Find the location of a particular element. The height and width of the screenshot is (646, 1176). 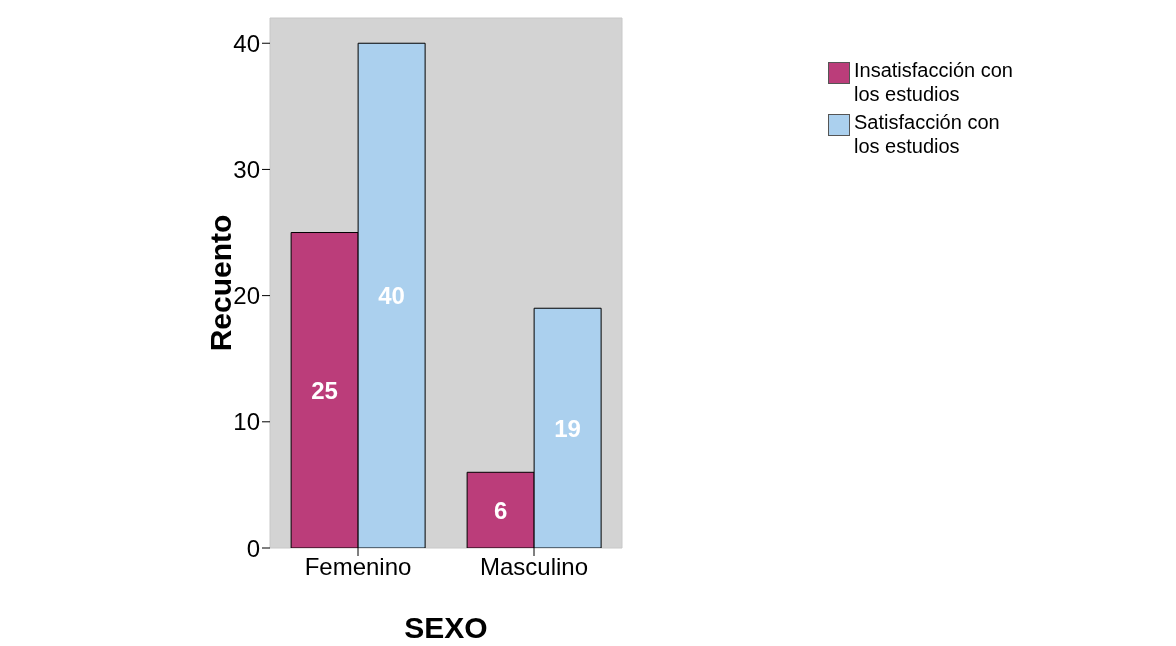

data-label: 25 is located at coordinates (324, 390).